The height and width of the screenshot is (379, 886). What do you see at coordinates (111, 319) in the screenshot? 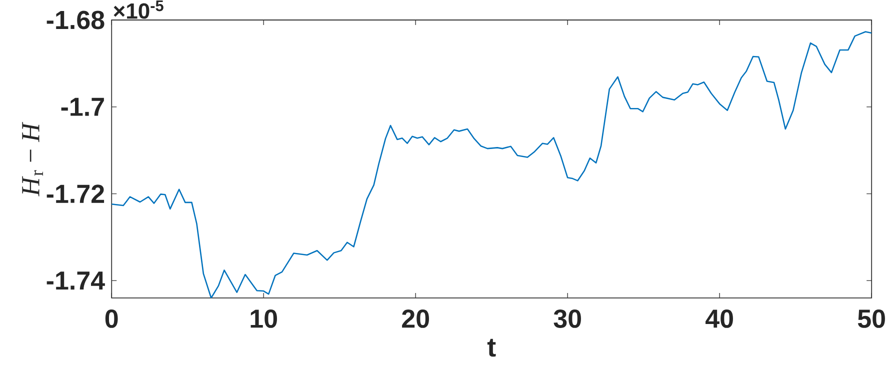
I see `x-tick-label: 0` at bounding box center [111, 319].